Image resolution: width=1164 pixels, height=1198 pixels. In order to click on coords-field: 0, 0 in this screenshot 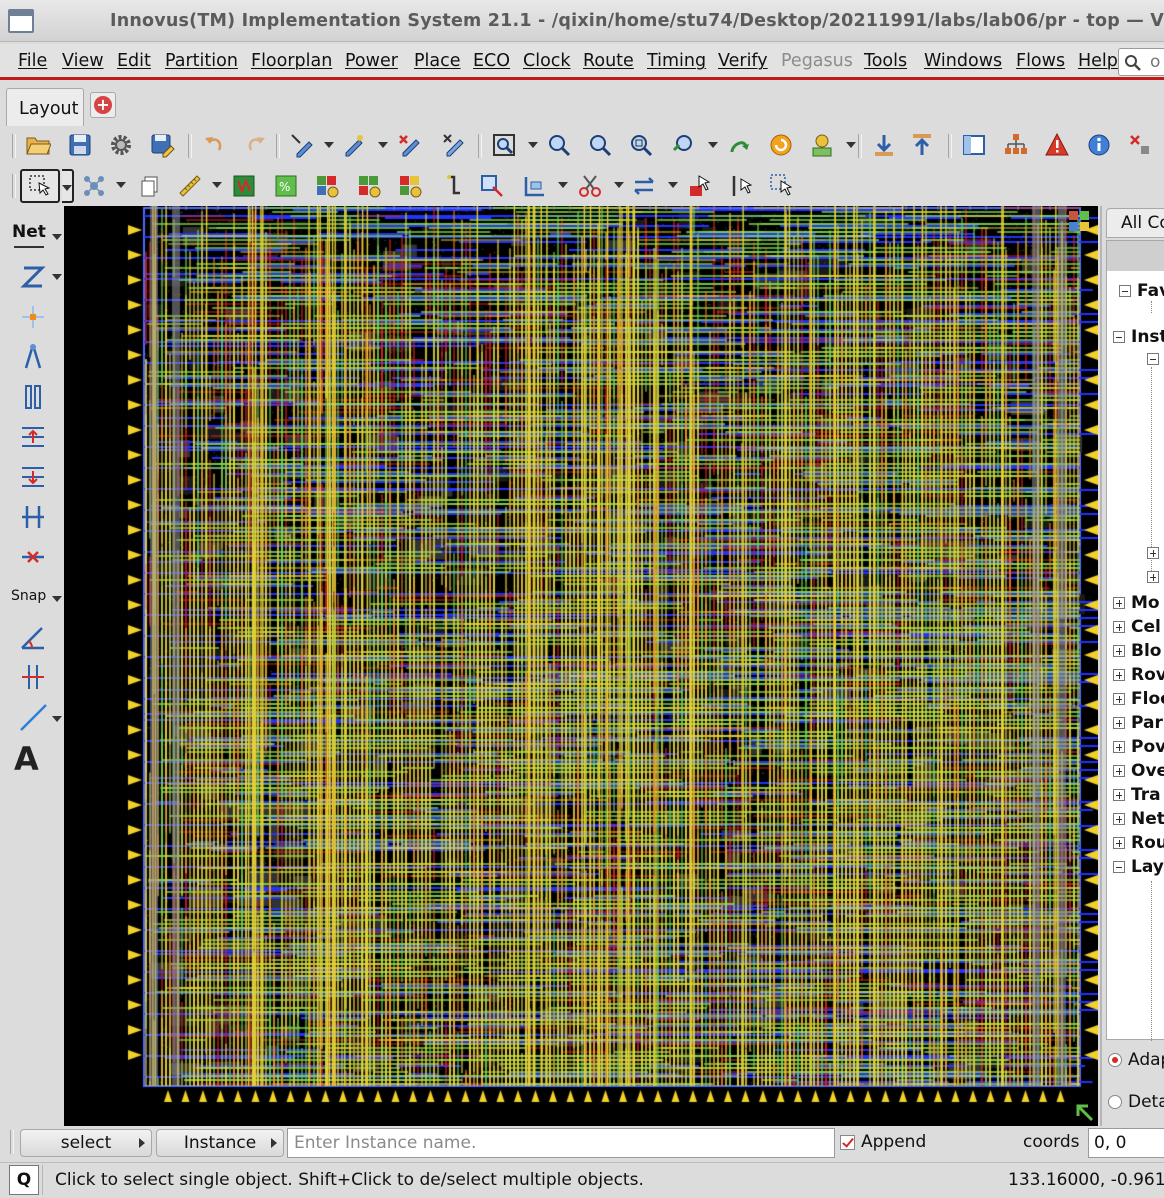, I will do `click(1126, 1143)`.